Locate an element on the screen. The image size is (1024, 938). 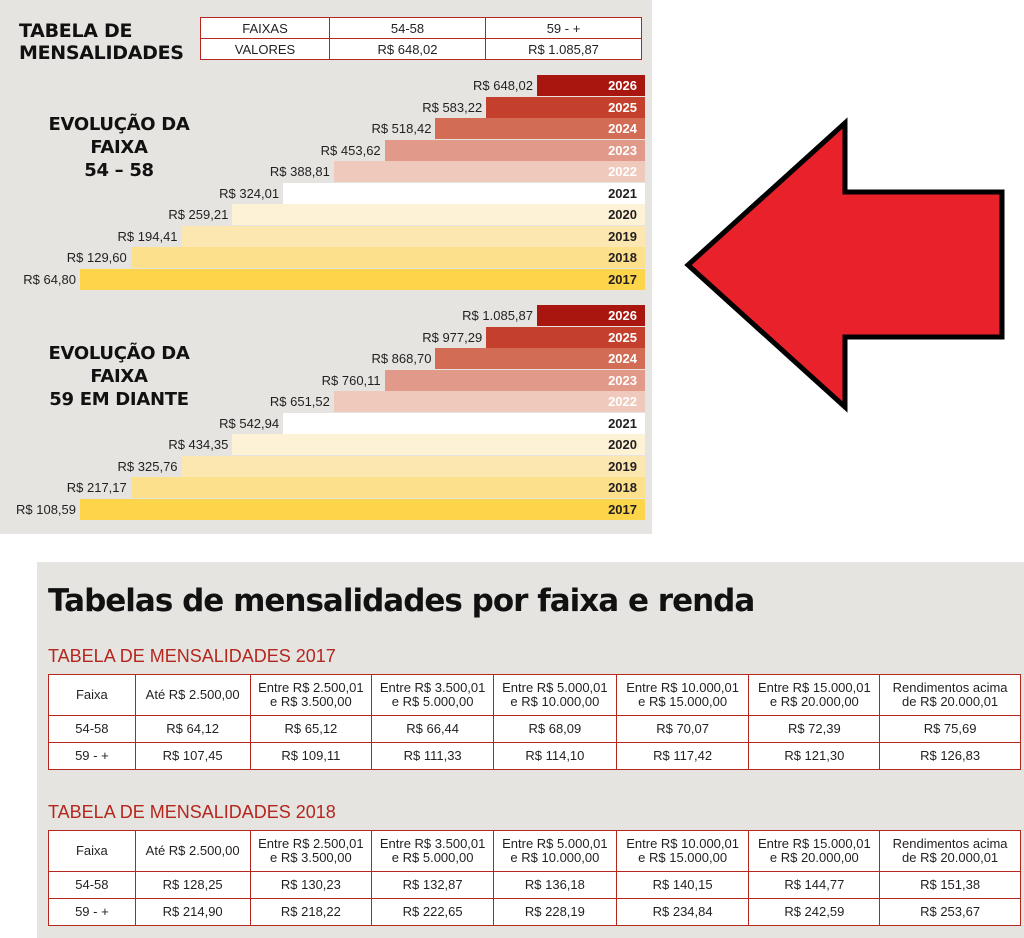
bar-category-label: 2026 is located at coordinates (622, 315).